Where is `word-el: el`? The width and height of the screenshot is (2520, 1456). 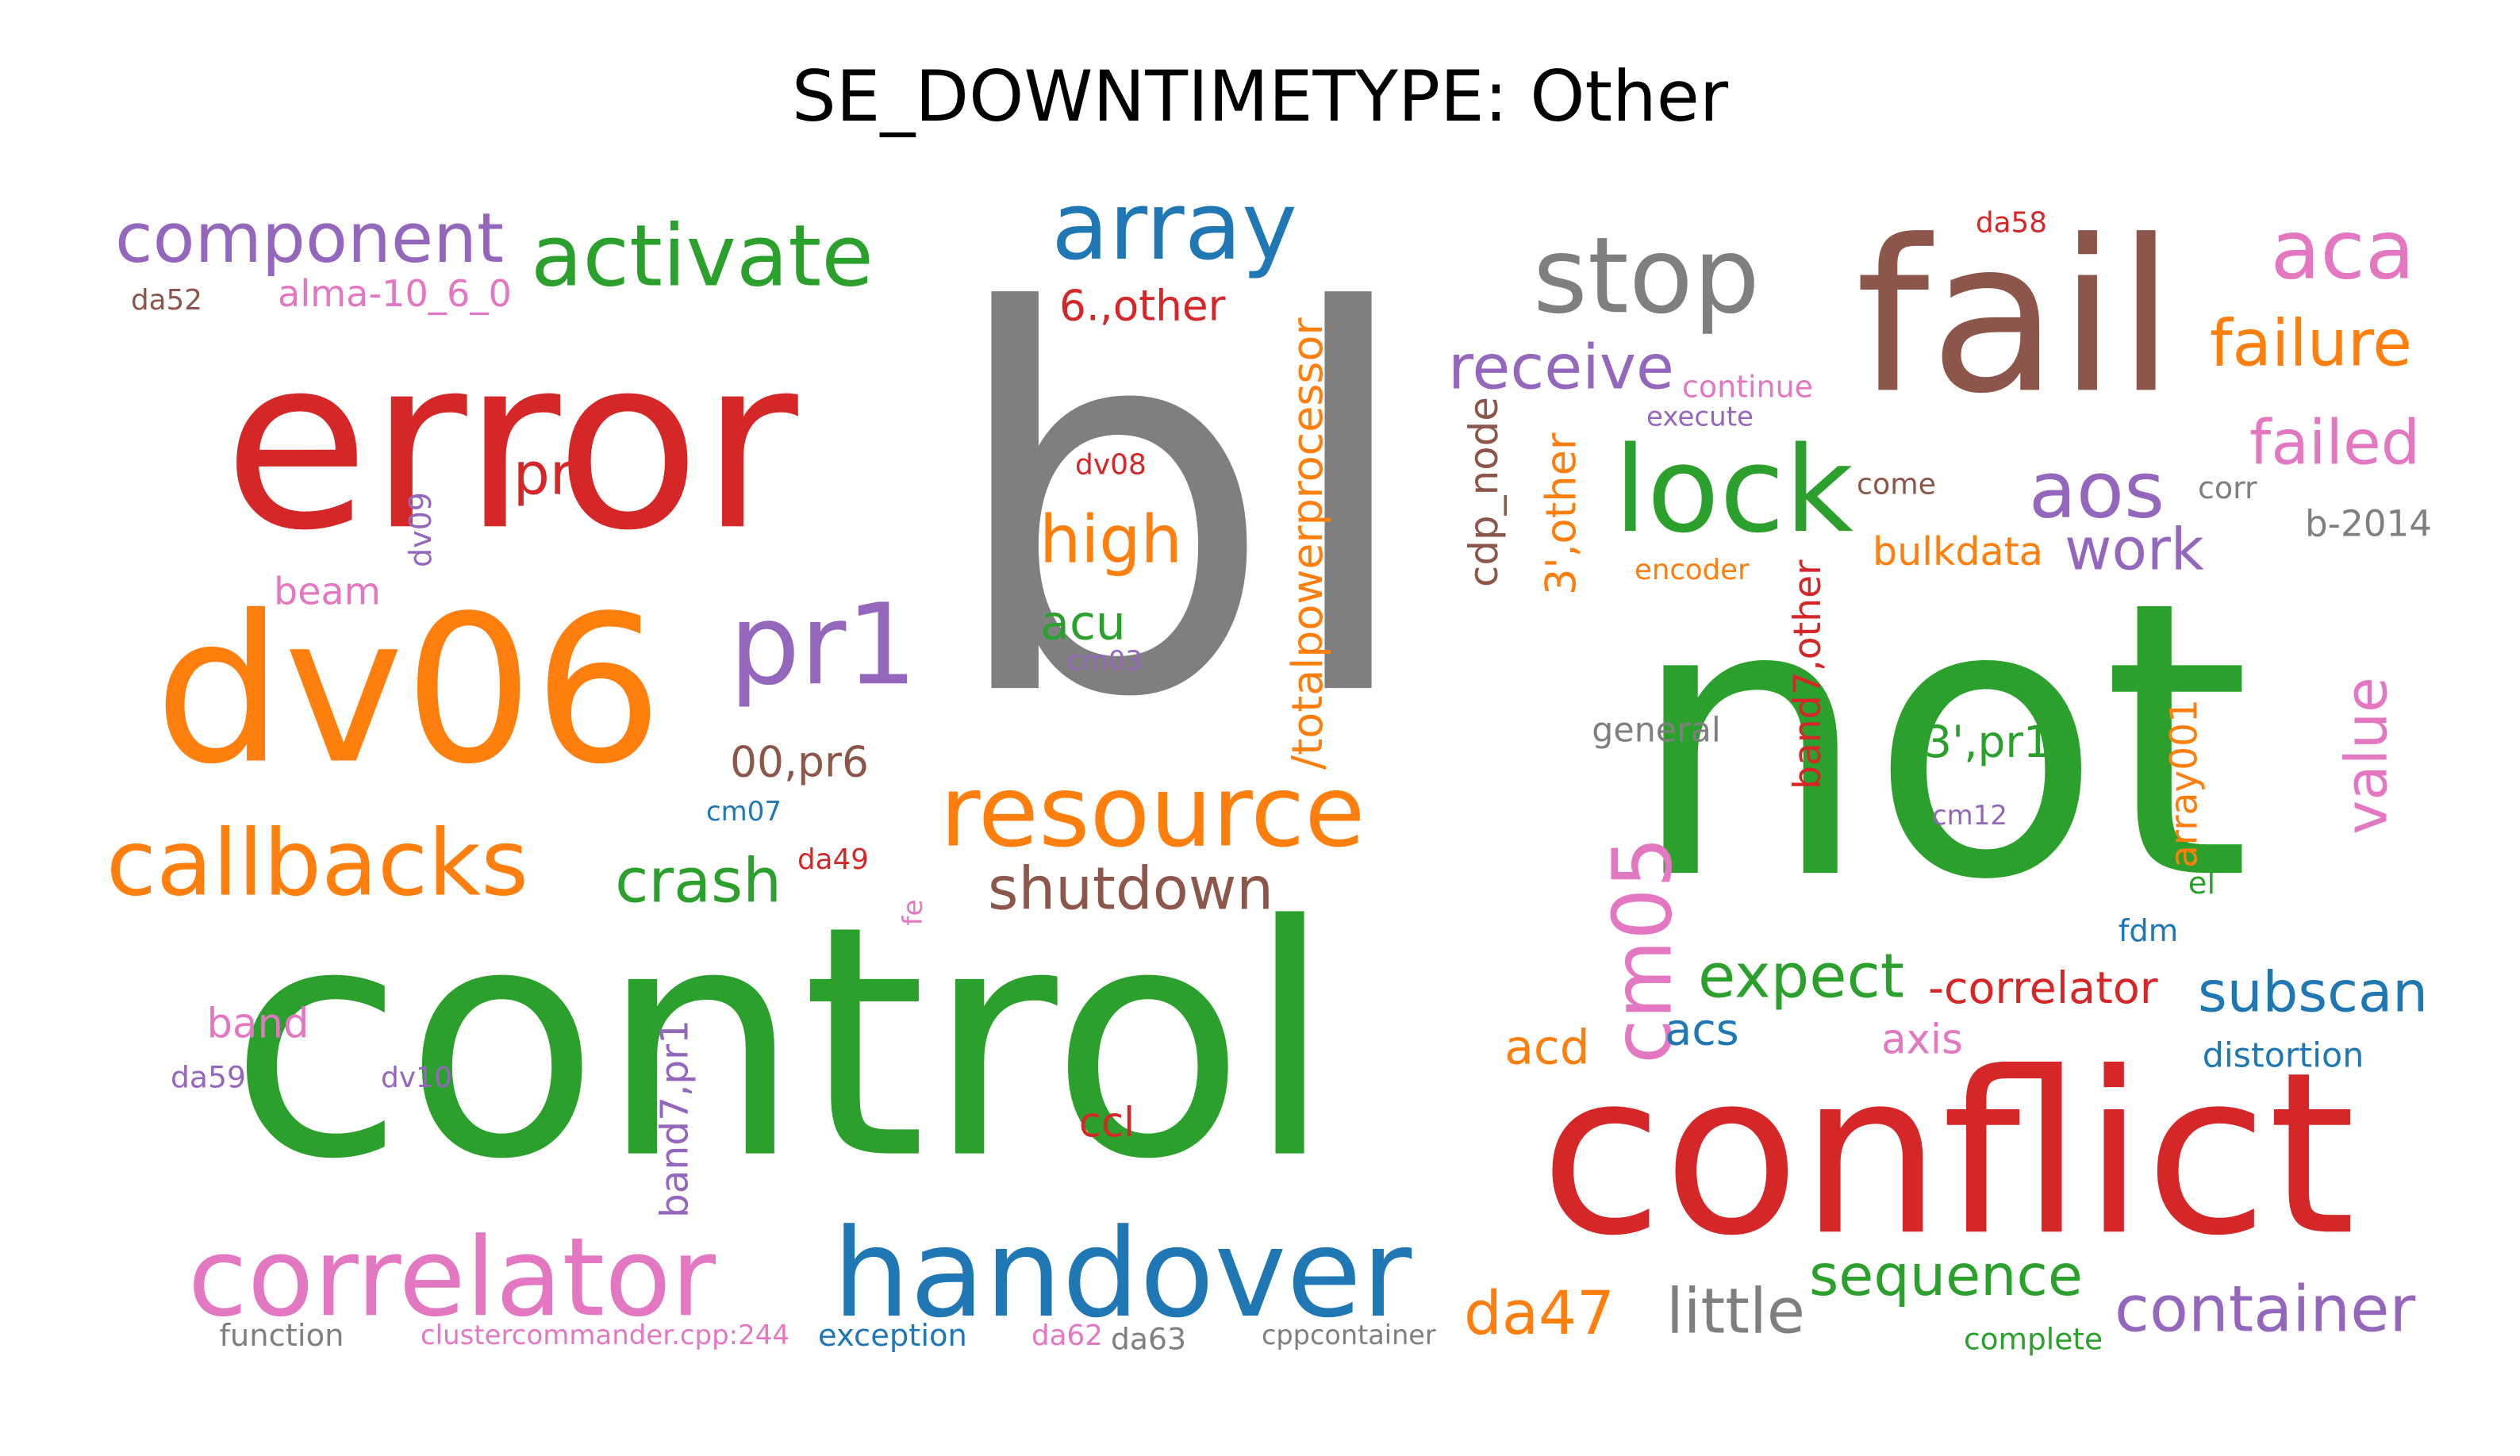 word-el: el is located at coordinates (2201, 883).